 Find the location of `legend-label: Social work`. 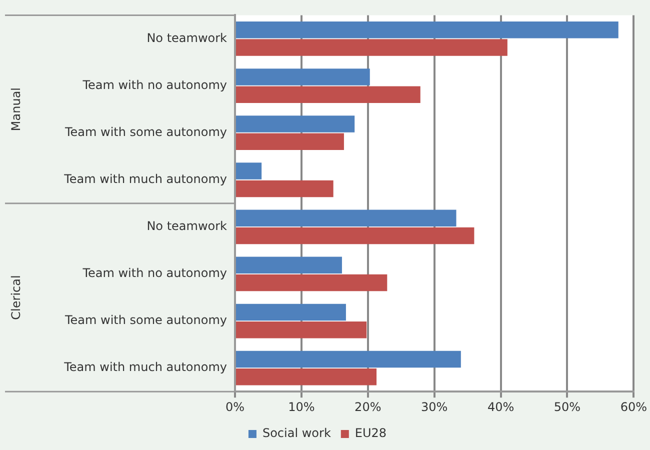

legend-label: Social work is located at coordinates (296, 433).